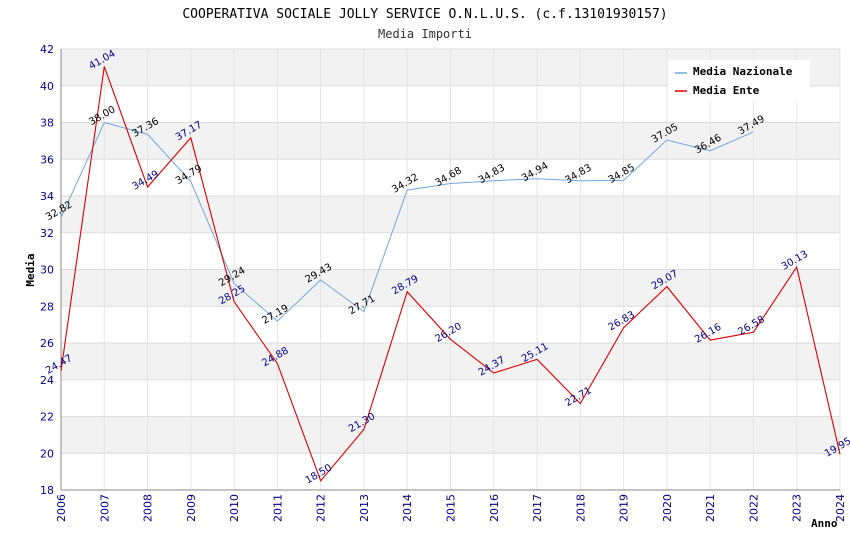 This screenshot has height=550, width=850. I want to click on x-tick-label: 2019, so click(624, 508).